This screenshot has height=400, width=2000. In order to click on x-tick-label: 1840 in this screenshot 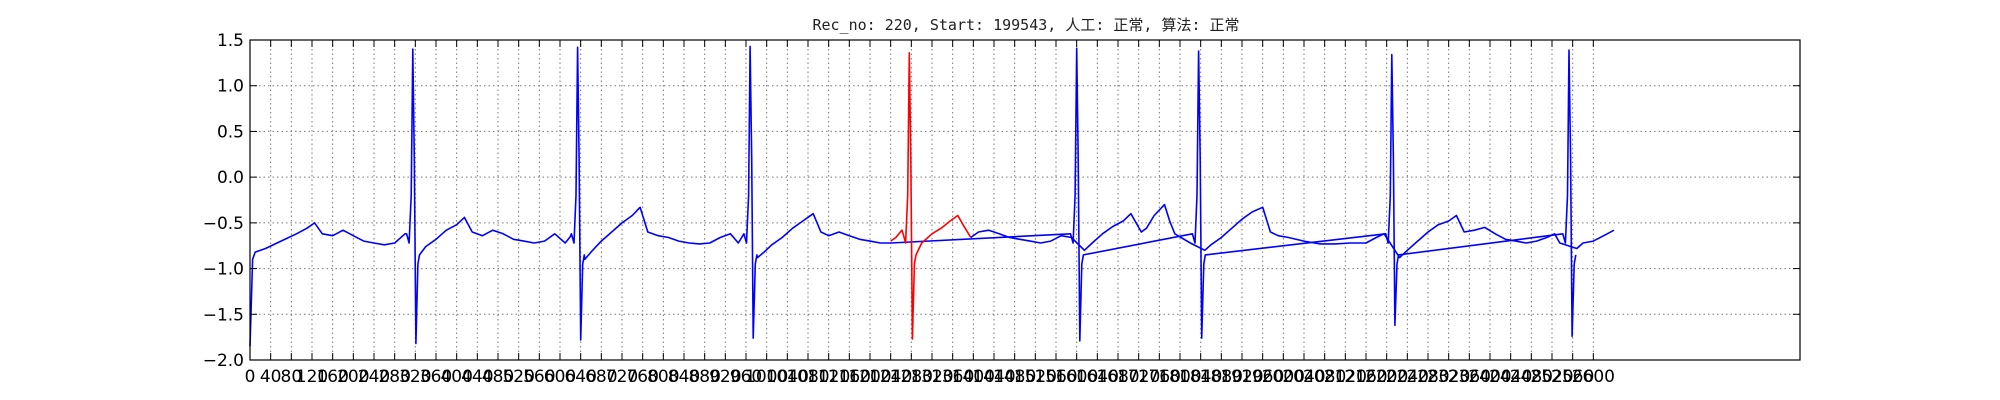, I will do `click(1200, 377)`.